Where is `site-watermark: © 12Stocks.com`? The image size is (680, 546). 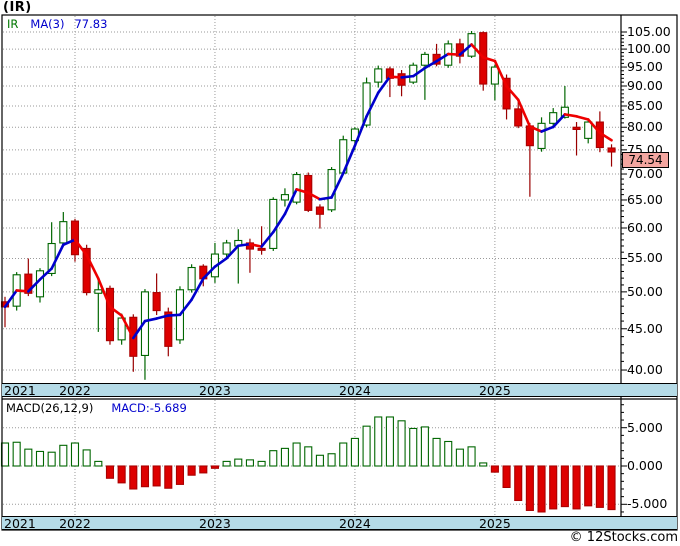 site-watermark: © 12Stocks.com is located at coordinates (623, 537).